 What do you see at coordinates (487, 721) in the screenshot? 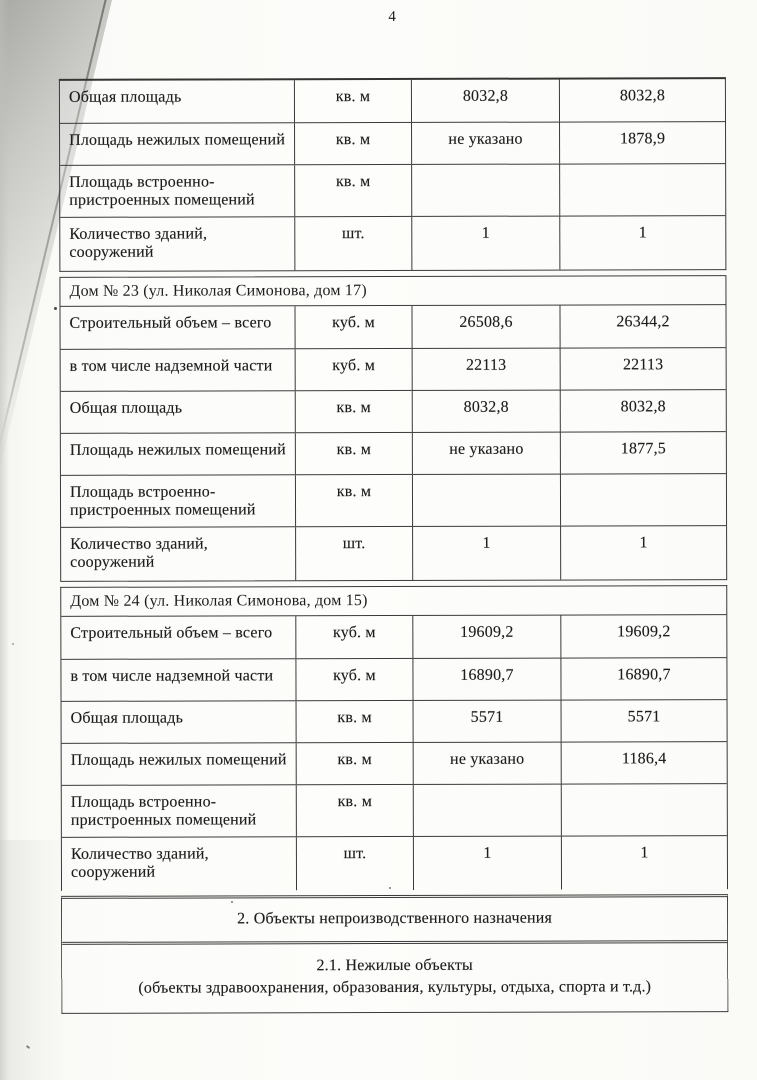
I see `row-value-1: 5571` at bounding box center [487, 721].